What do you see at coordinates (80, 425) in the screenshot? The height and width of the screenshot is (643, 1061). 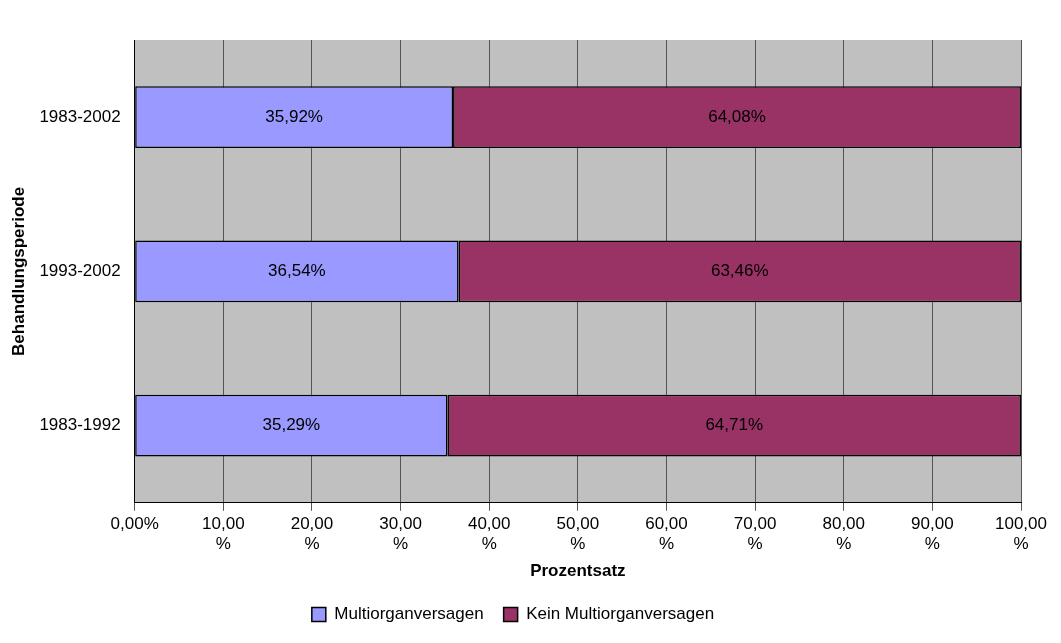 I see `y-tick-label: 1983-1992` at bounding box center [80, 425].